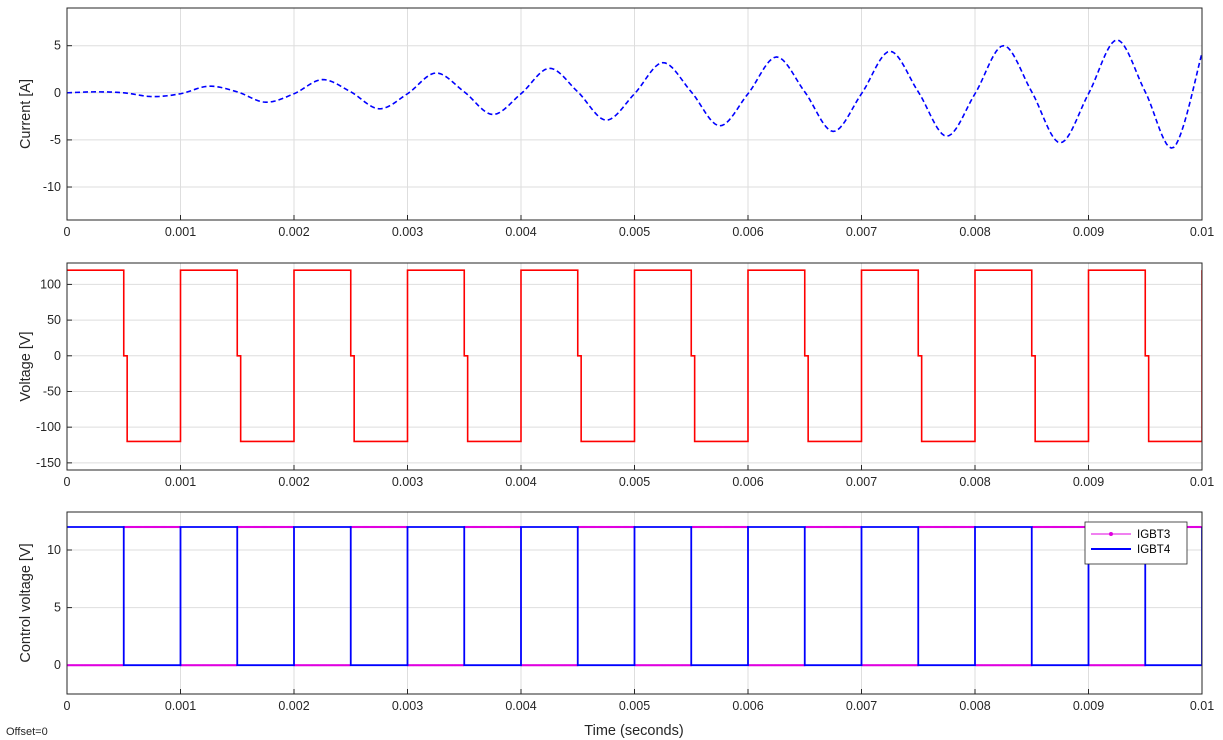  Describe the element at coordinates (50, 284) in the screenshot. I see `y-tick-label: 100` at that location.